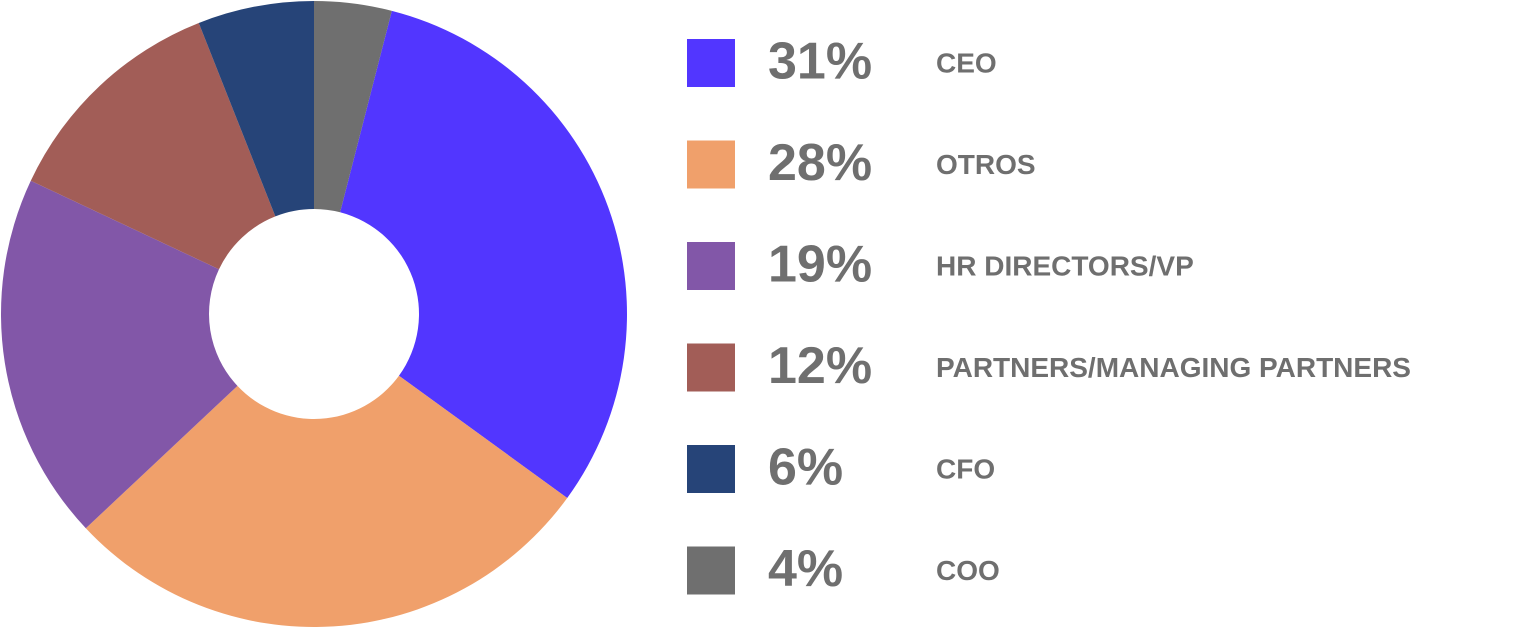  What do you see at coordinates (820, 62) in the screenshot?
I see `value-label: 31%` at bounding box center [820, 62].